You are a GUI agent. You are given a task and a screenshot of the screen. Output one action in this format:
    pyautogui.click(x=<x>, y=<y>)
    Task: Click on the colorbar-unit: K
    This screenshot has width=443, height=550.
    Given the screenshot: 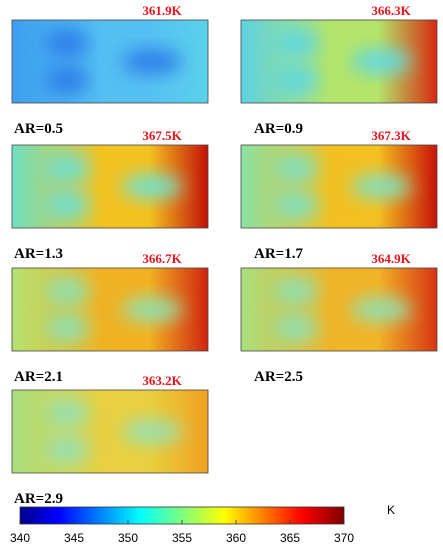 What is the action you would take?
    pyautogui.click(x=391, y=510)
    